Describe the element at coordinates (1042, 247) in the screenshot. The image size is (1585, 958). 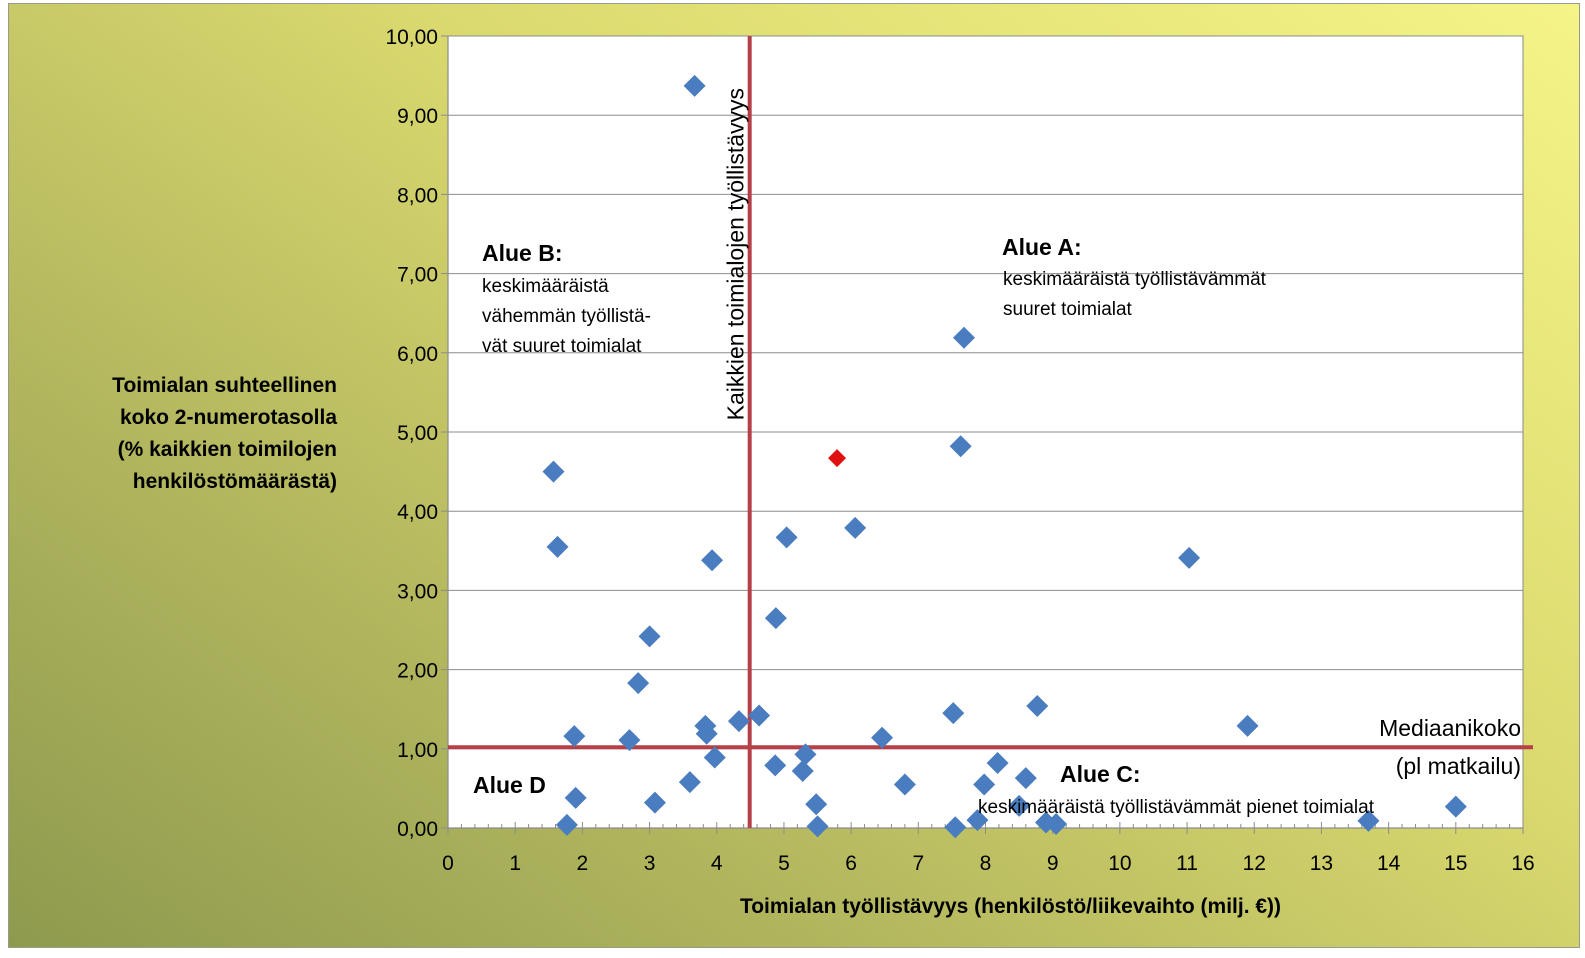
I see `region-a-title: Alue A:` at that location.